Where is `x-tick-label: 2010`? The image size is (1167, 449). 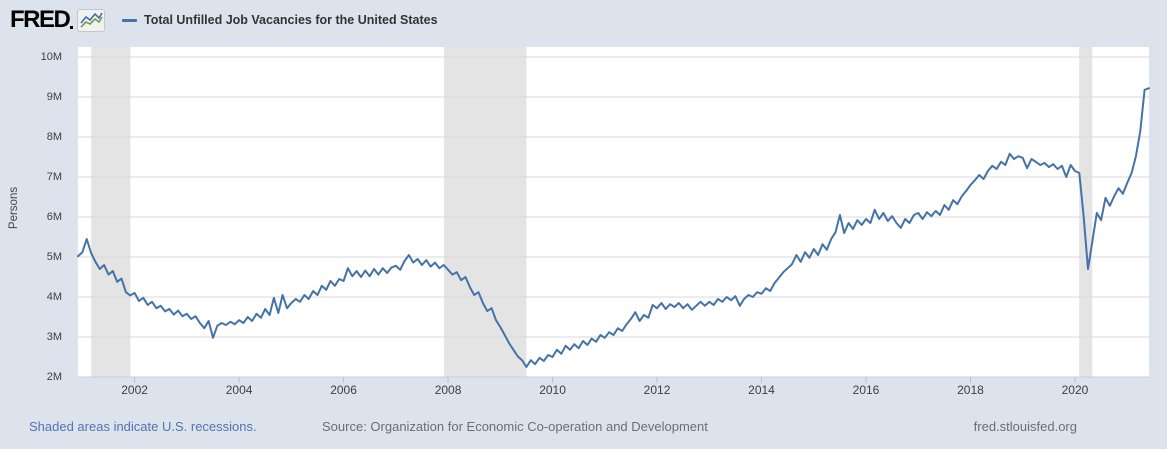
x-tick-label: 2010 is located at coordinates (552, 390).